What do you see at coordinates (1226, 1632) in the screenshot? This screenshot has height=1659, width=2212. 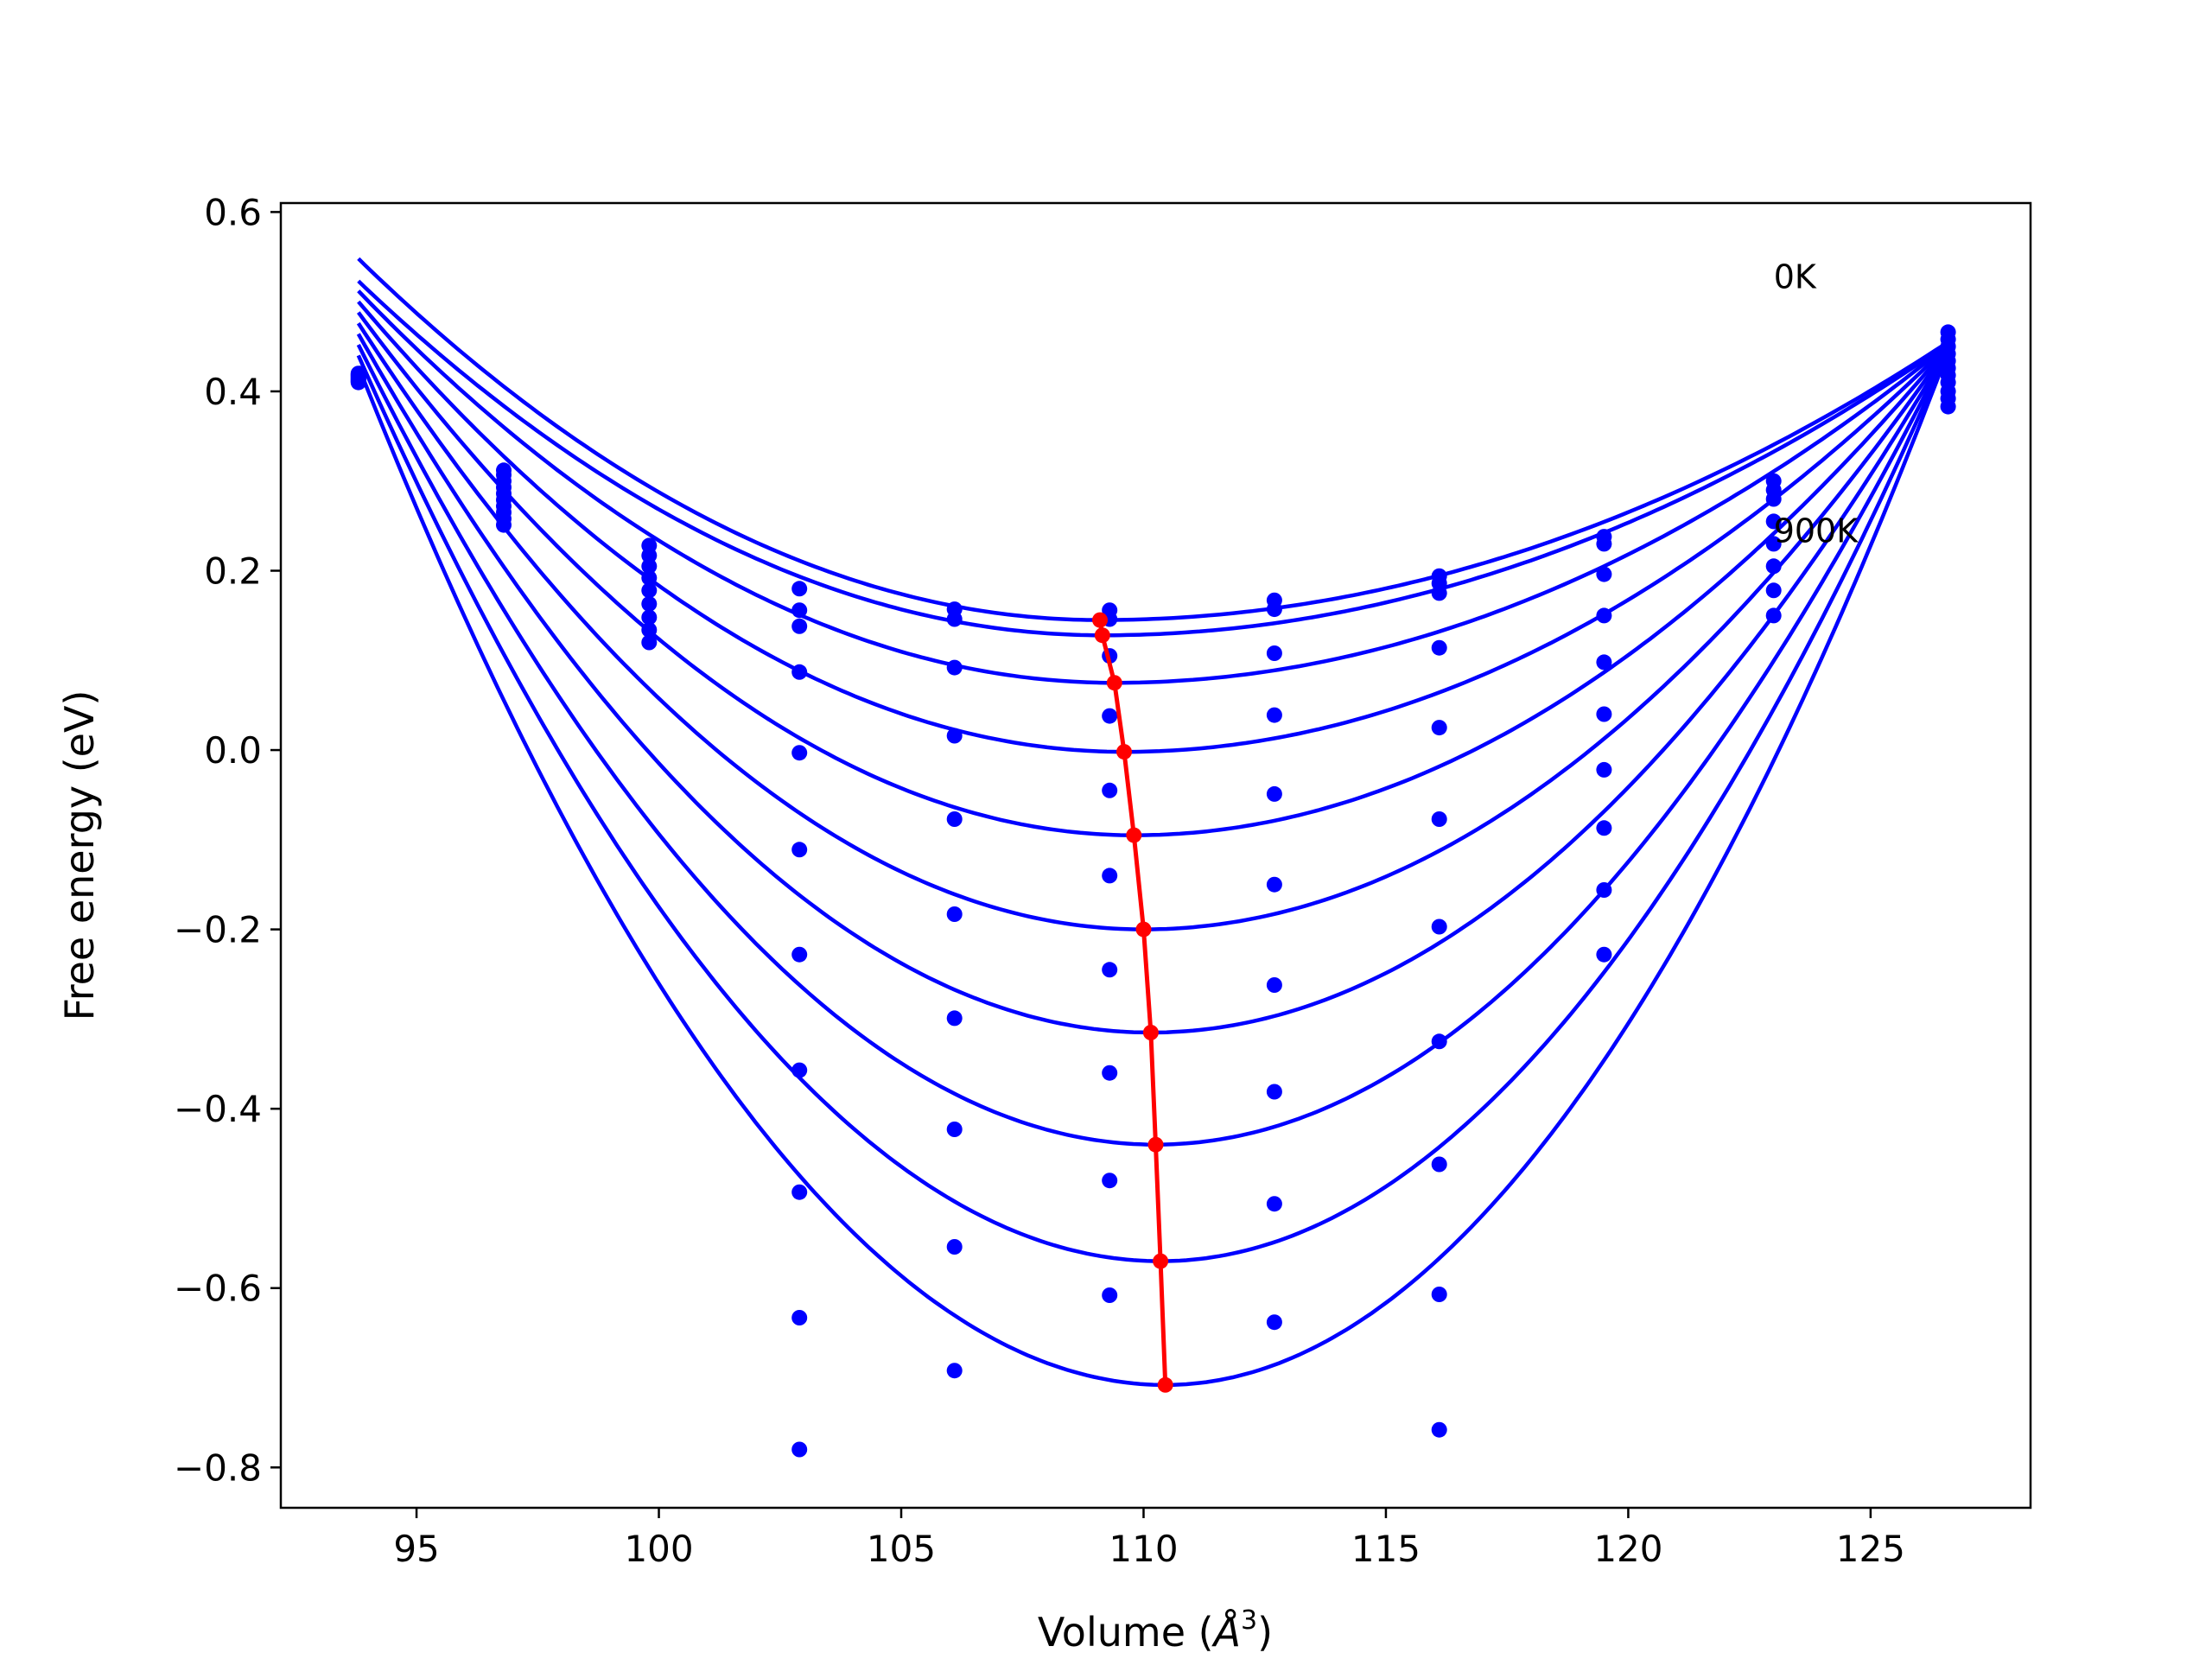 I see `x-axis-label-unit: Å` at bounding box center [1226, 1632].